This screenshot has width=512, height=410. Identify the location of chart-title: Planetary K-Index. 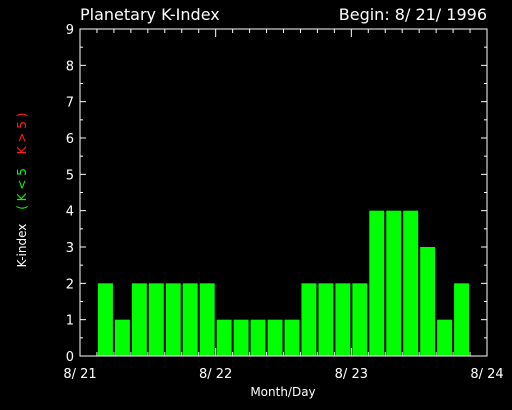
(150, 14).